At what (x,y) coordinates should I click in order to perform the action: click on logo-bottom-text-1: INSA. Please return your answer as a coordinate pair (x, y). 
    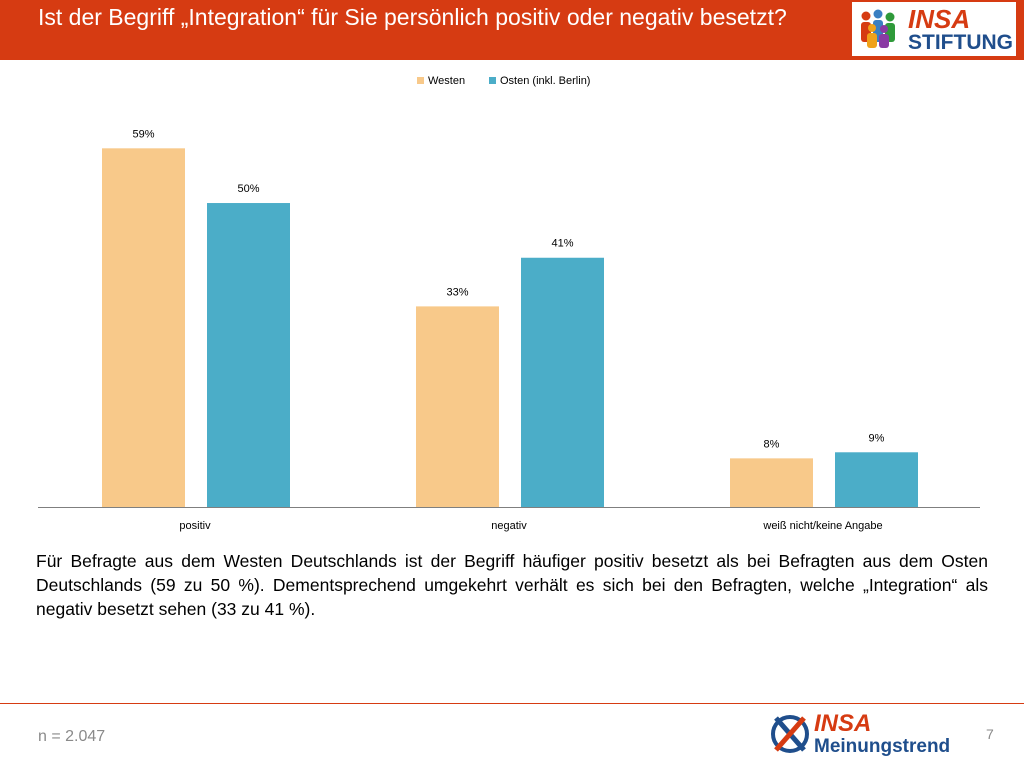
    Looking at the image, I should click on (842, 723).